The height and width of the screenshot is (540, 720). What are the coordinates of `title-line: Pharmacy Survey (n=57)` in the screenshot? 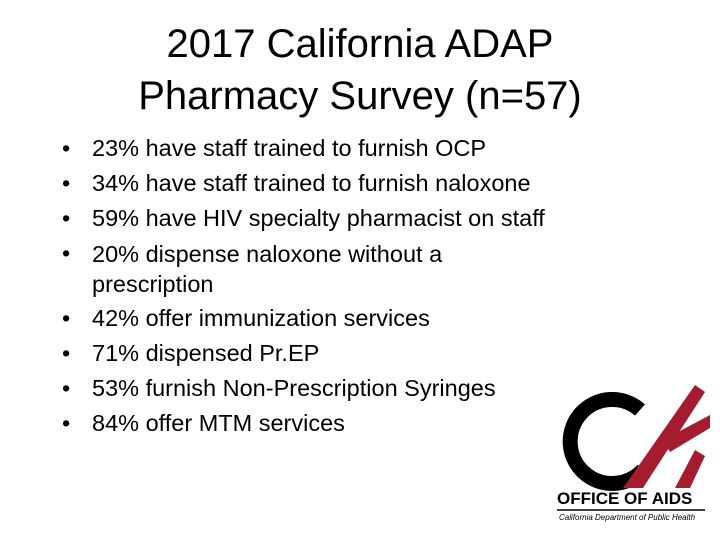 It's located at (360, 96).